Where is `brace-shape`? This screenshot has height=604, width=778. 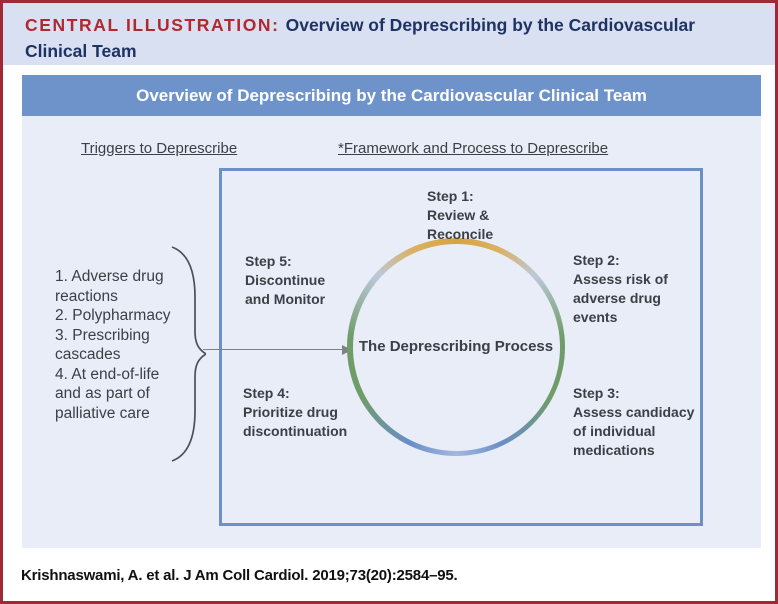 brace-shape is located at coordinates (188, 354).